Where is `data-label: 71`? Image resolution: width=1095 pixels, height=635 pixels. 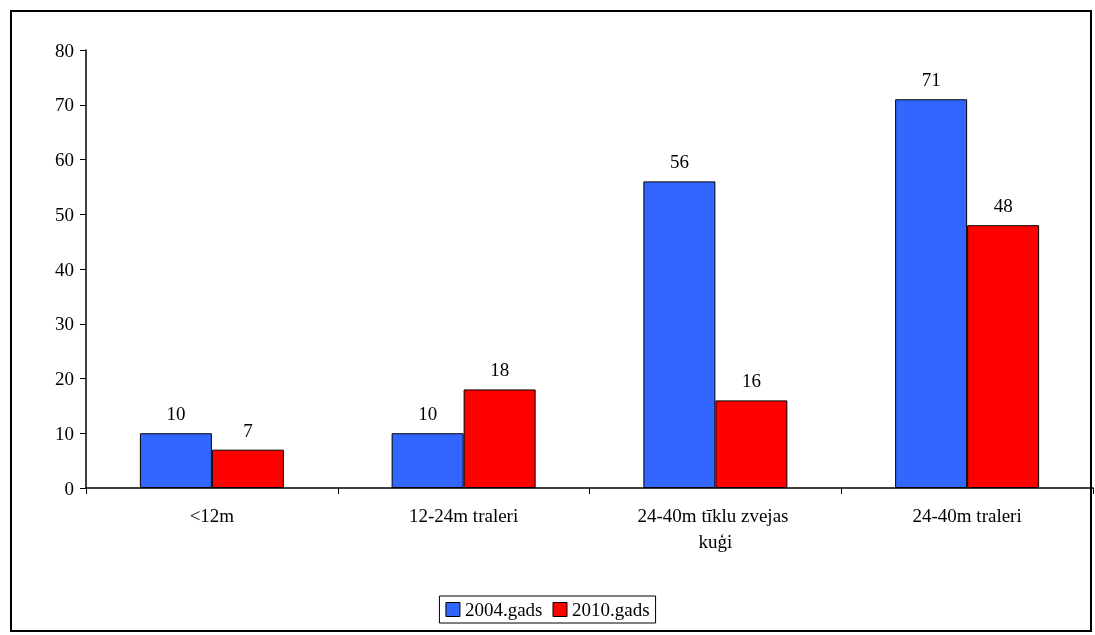
data-label: 71 is located at coordinates (931, 80).